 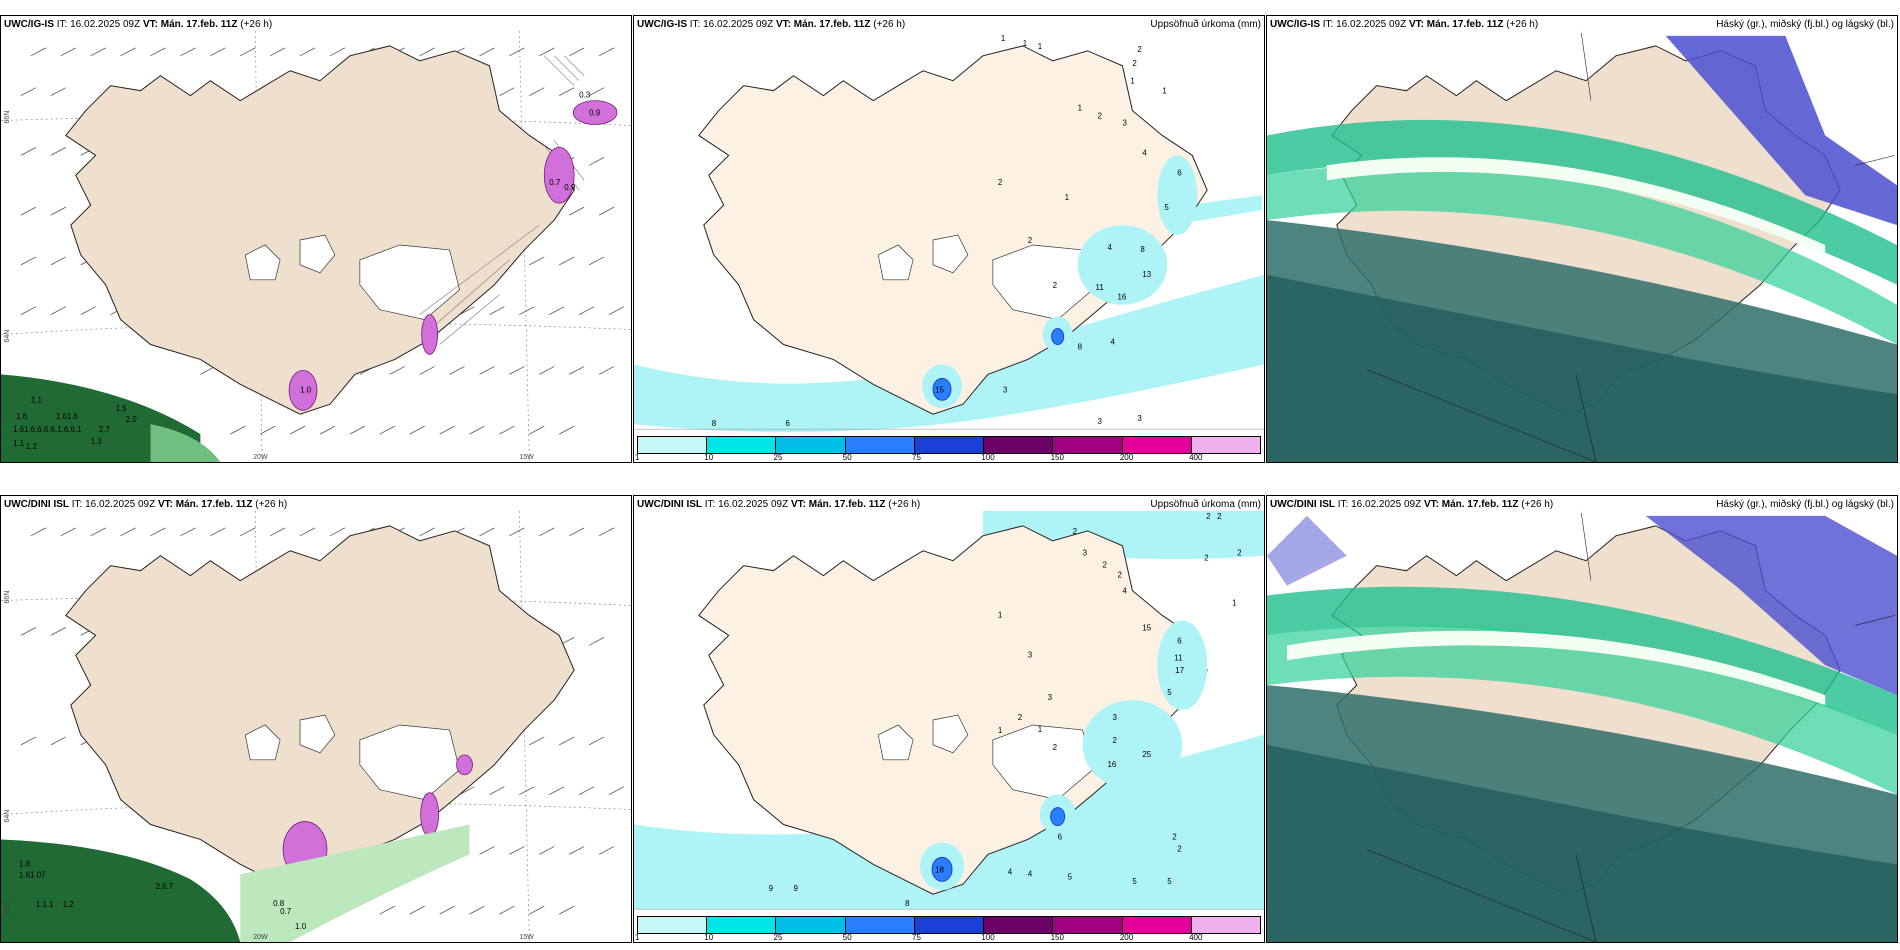 I want to click on model-name: UWC/DINI ISL, so click(x=36, y=504).